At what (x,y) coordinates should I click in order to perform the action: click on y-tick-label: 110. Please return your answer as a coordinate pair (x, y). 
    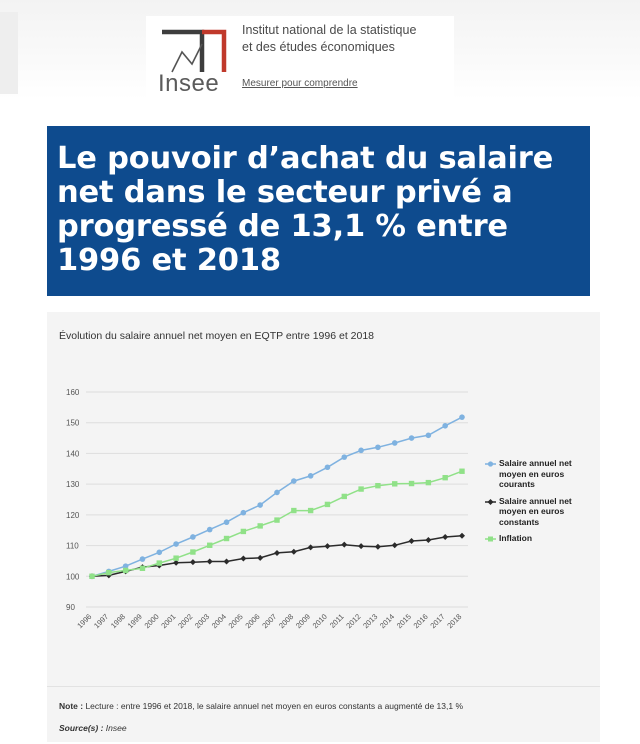
    Looking at the image, I should click on (72, 546).